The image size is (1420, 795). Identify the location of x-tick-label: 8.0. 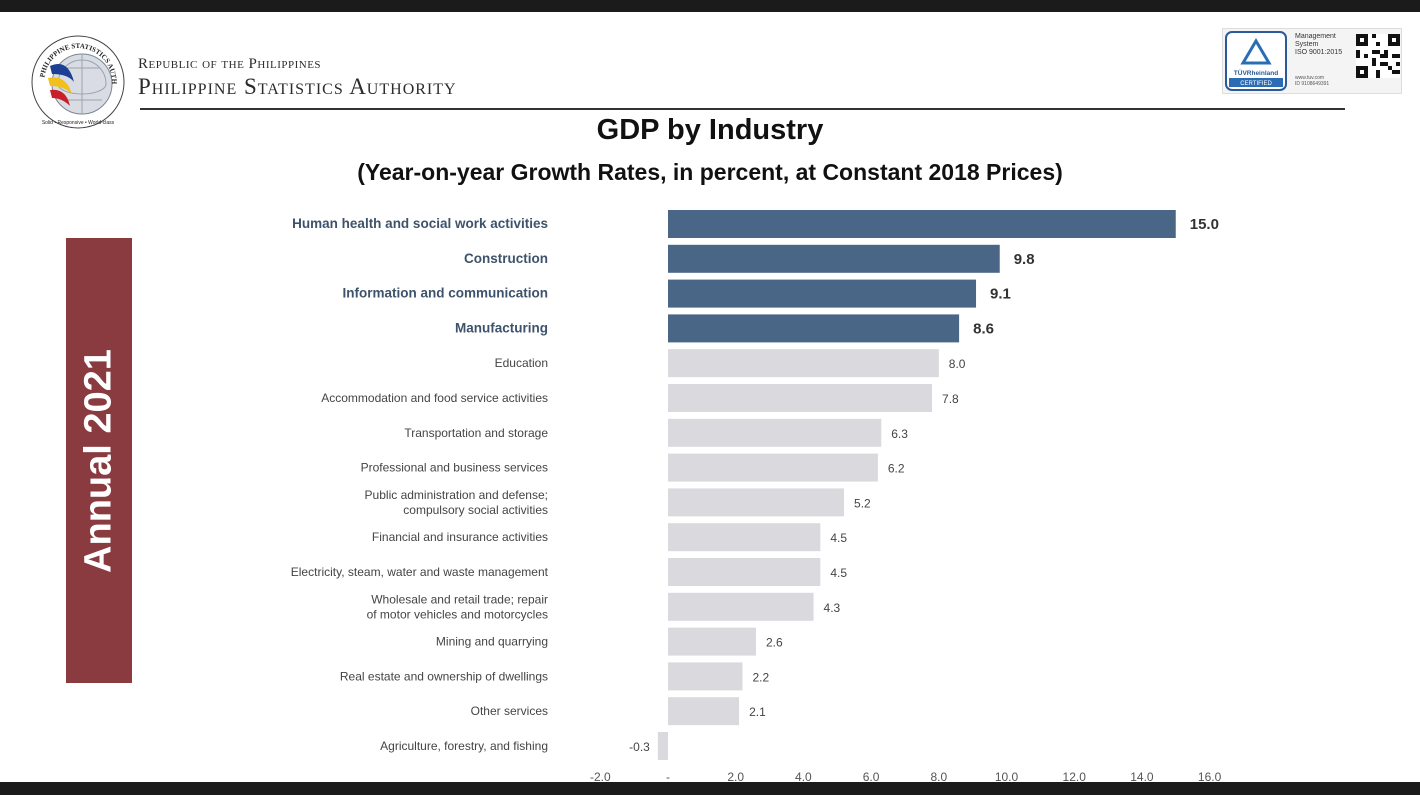
(938, 777).